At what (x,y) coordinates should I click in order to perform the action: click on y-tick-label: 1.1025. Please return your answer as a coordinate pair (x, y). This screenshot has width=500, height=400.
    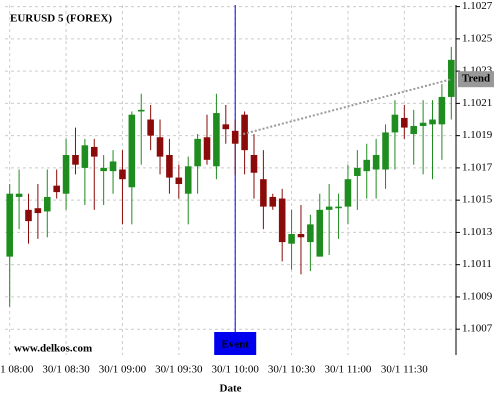
    Looking at the image, I should click on (477, 38).